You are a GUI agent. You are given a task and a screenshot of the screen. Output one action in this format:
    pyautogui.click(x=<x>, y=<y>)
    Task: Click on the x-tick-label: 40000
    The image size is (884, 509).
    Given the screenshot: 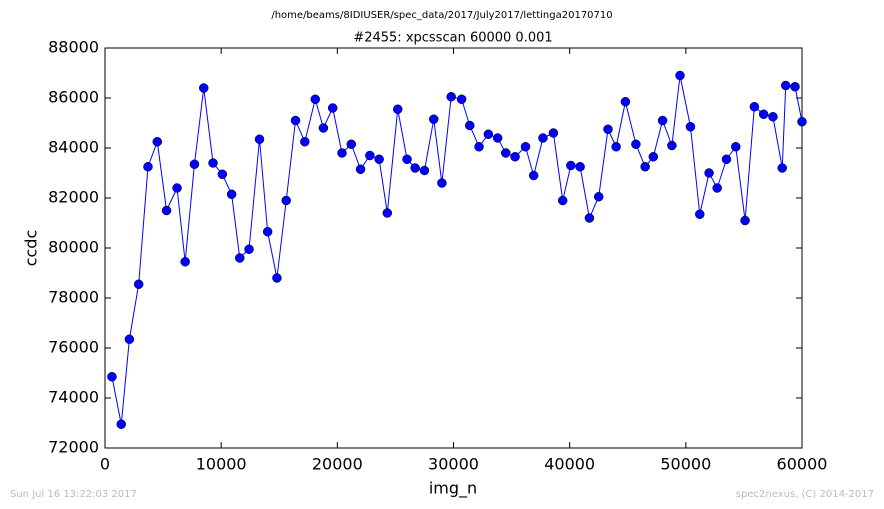 What is the action you would take?
    pyautogui.click(x=569, y=464)
    